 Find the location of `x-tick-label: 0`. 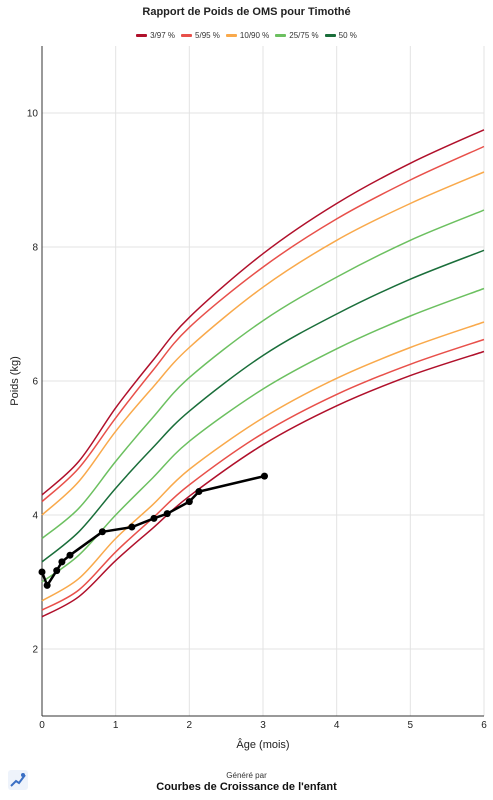

x-tick-label: 0 is located at coordinates (42, 725).